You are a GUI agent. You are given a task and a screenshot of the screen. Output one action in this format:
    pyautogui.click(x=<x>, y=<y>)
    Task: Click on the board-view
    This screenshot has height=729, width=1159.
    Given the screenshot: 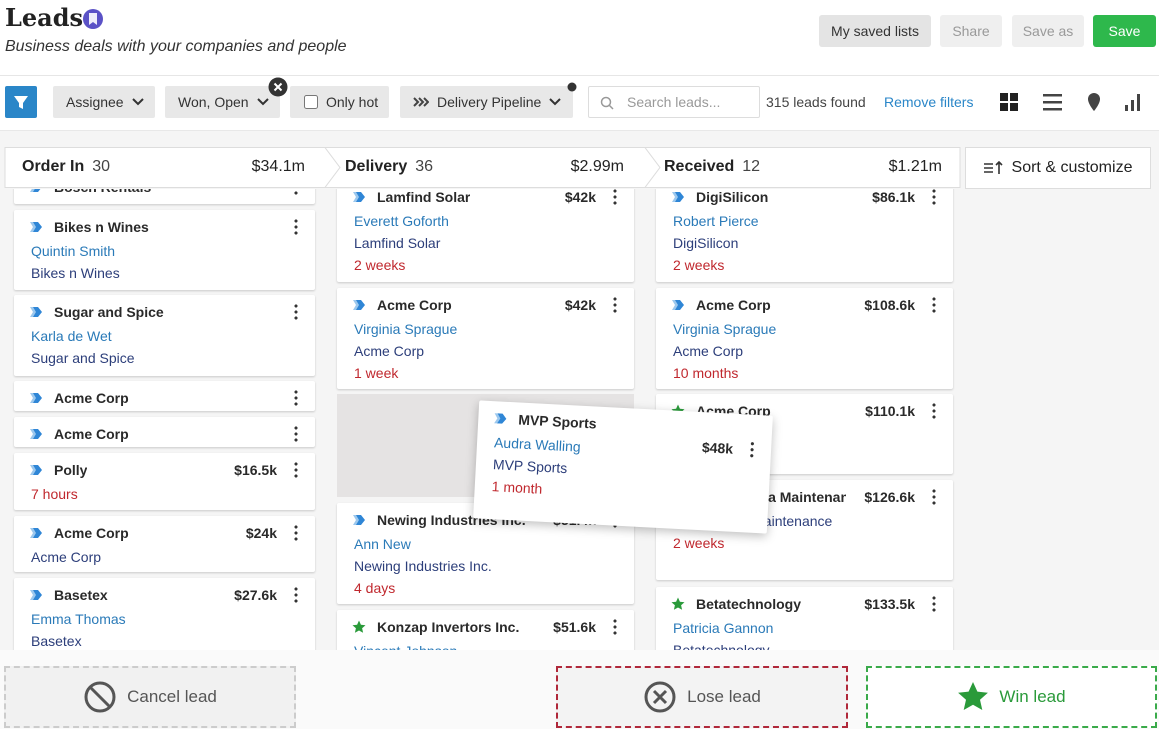 What is the action you would take?
    pyautogui.click(x=1009, y=102)
    